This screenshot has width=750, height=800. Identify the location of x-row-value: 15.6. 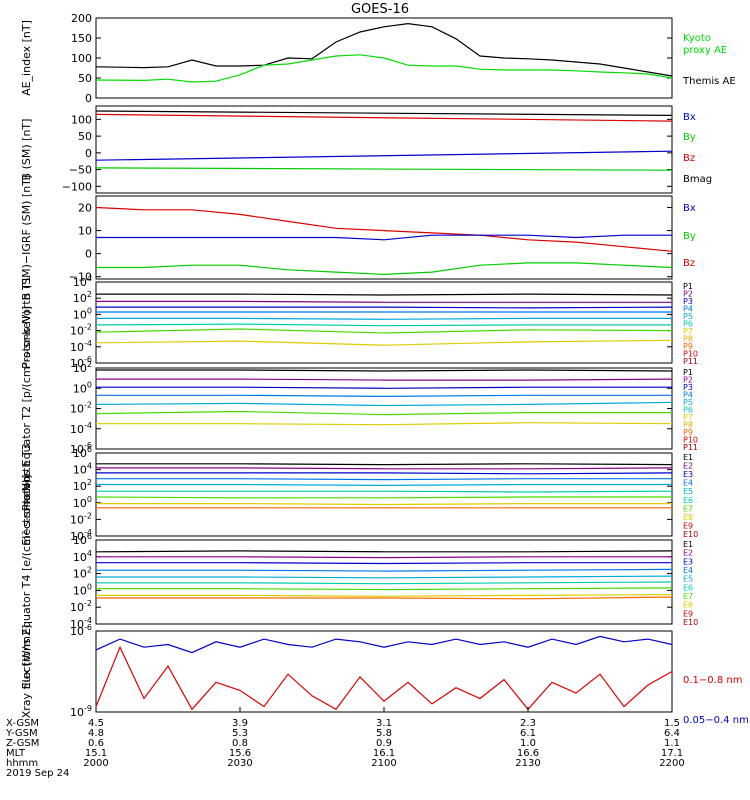
(240, 753).